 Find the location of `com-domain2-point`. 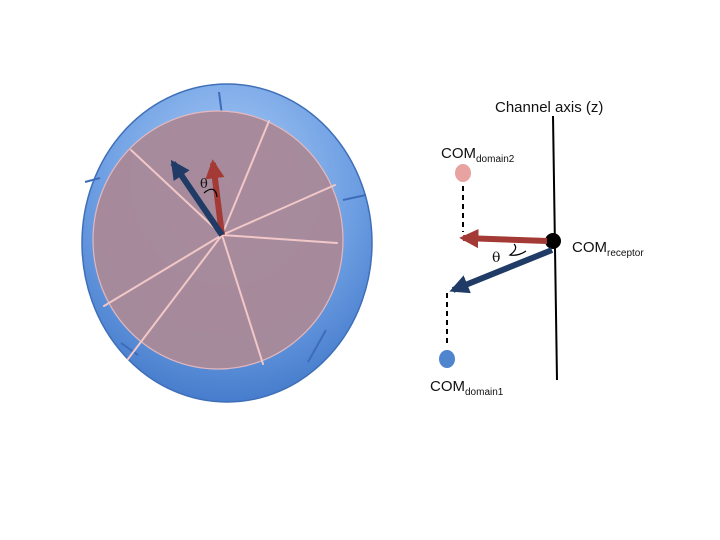

com-domain2-point is located at coordinates (463, 173).